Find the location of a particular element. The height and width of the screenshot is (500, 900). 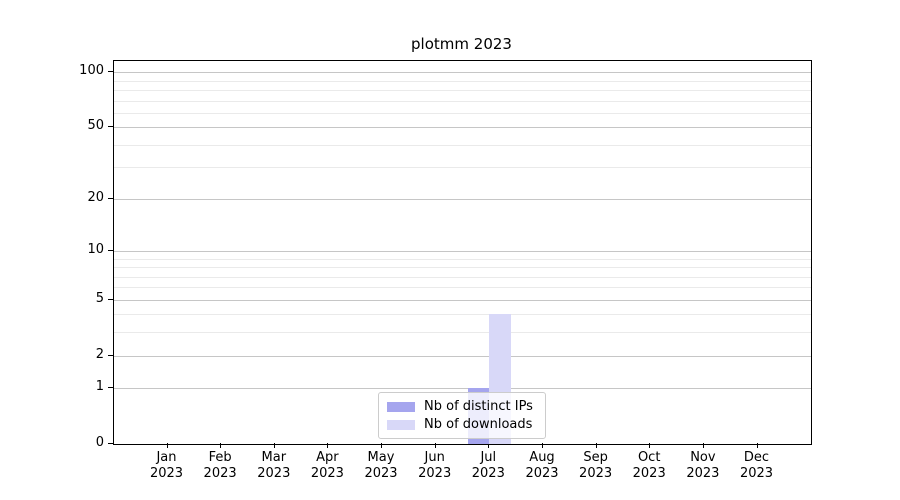

y-axis-tick-label: 20 is located at coordinates (95, 197).